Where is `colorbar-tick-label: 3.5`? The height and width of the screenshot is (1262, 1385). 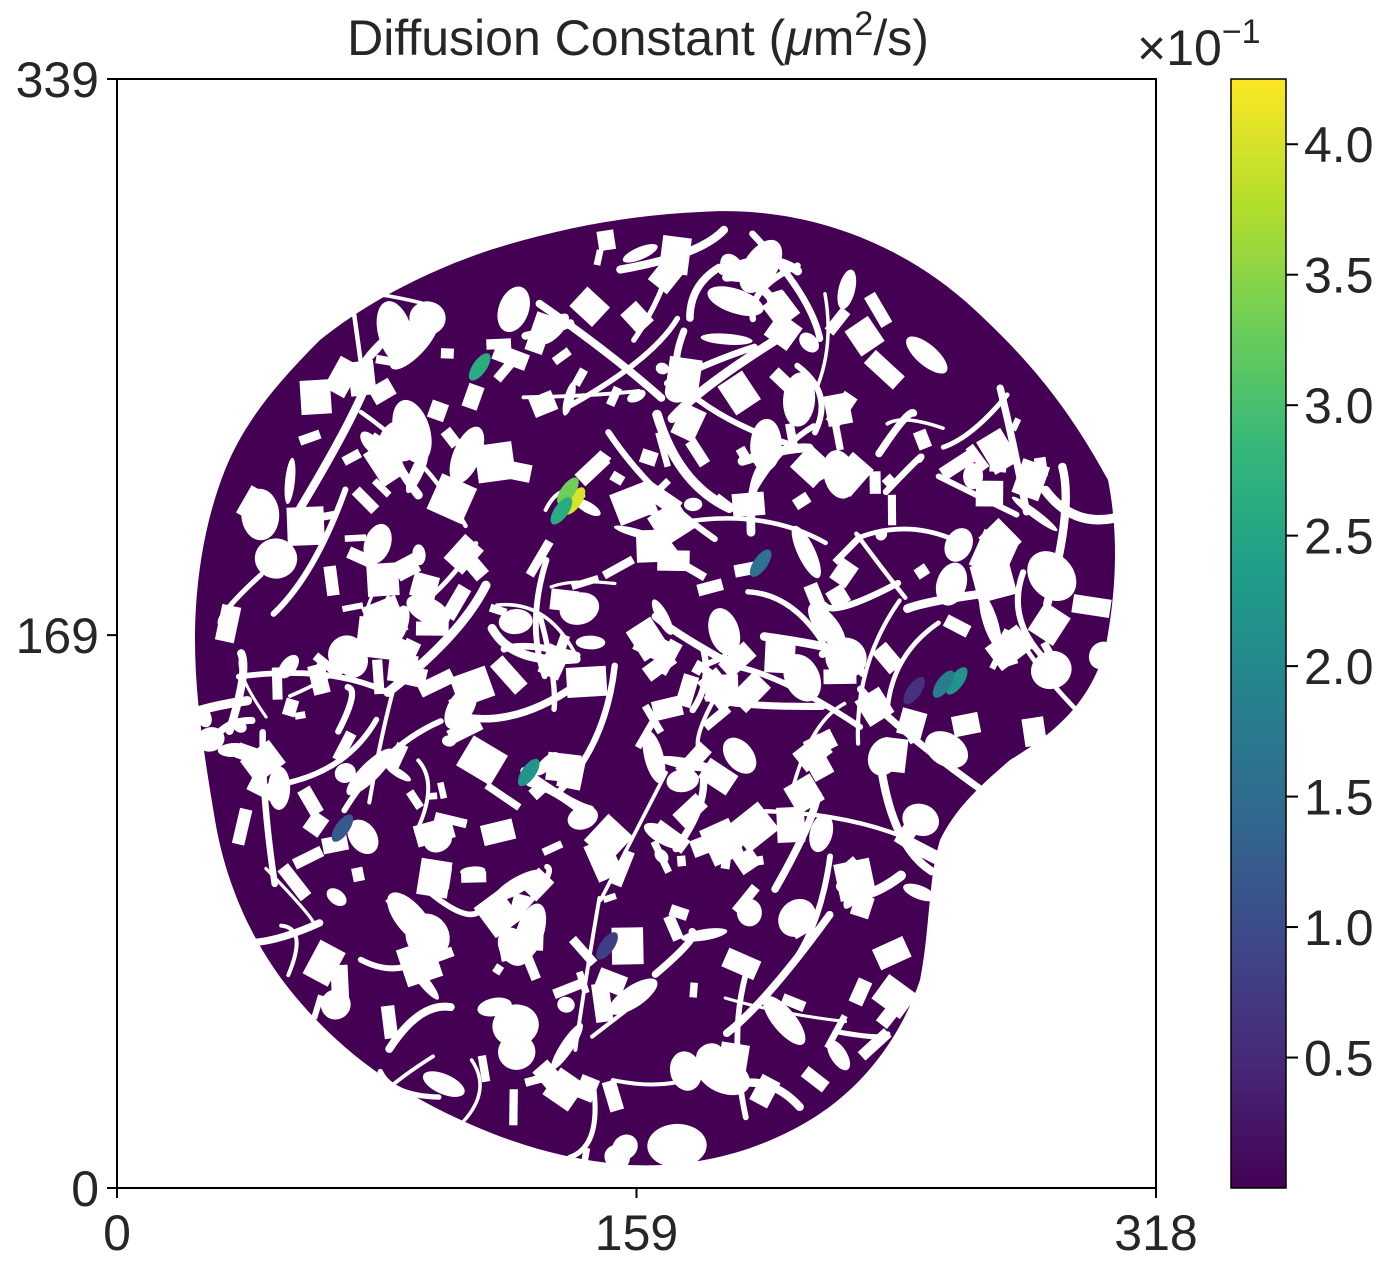 colorbar-tick-label: 3.5 is located at coordinates (1339, 276).